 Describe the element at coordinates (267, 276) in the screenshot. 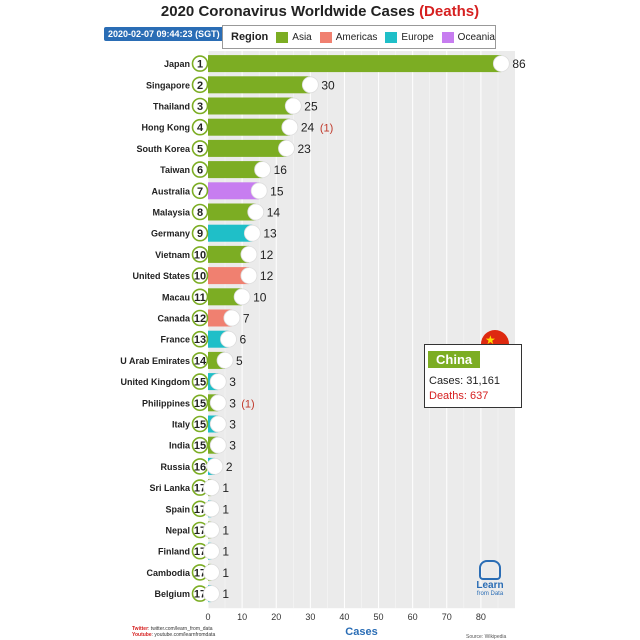

I see `value-label: 12` at that location.